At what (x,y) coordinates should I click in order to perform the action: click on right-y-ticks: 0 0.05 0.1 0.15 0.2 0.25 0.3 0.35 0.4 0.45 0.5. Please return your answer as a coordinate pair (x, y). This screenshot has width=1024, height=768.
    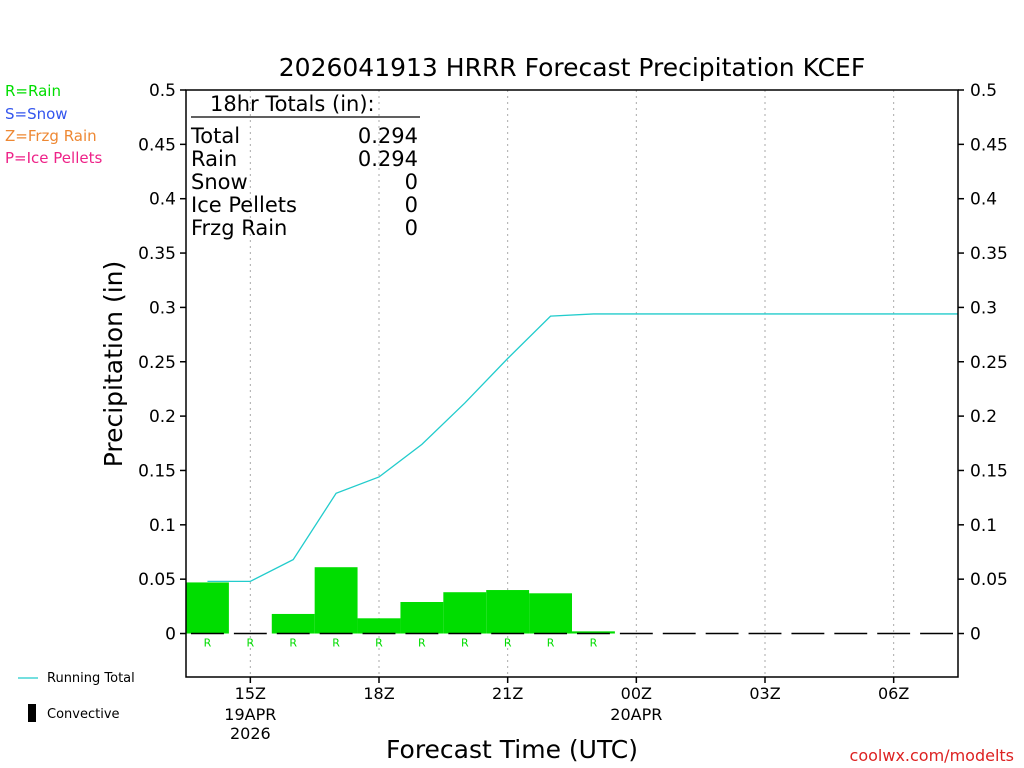
    Looking at the image, I should click on (983, 363).